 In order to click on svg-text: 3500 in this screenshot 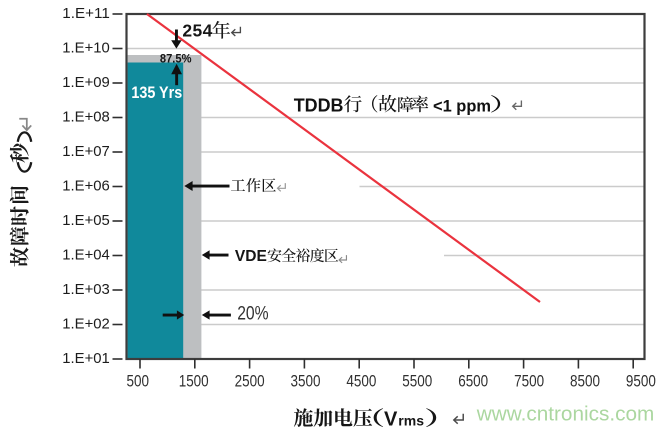, I will do `click(306, 380)`.